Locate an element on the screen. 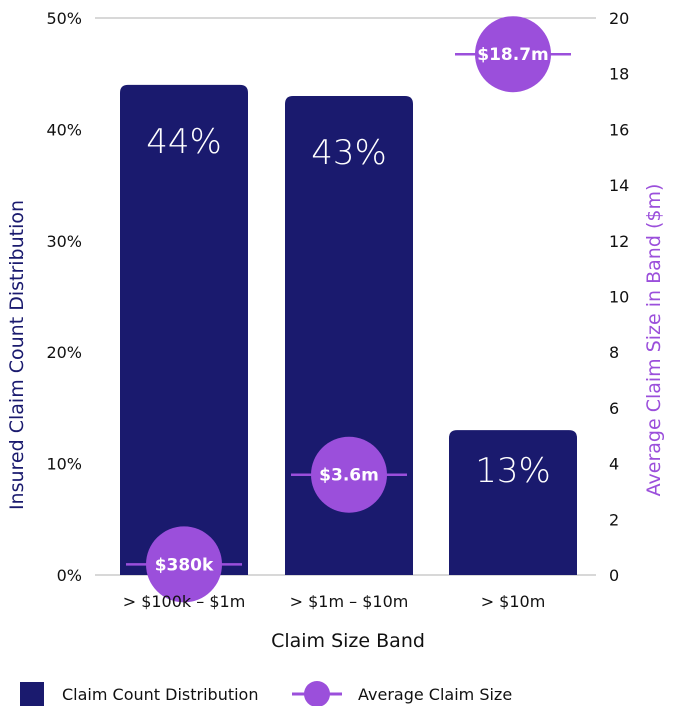 The image size is (676, 706). y2-tick-label: 6 is located at coordinates (614, 408).